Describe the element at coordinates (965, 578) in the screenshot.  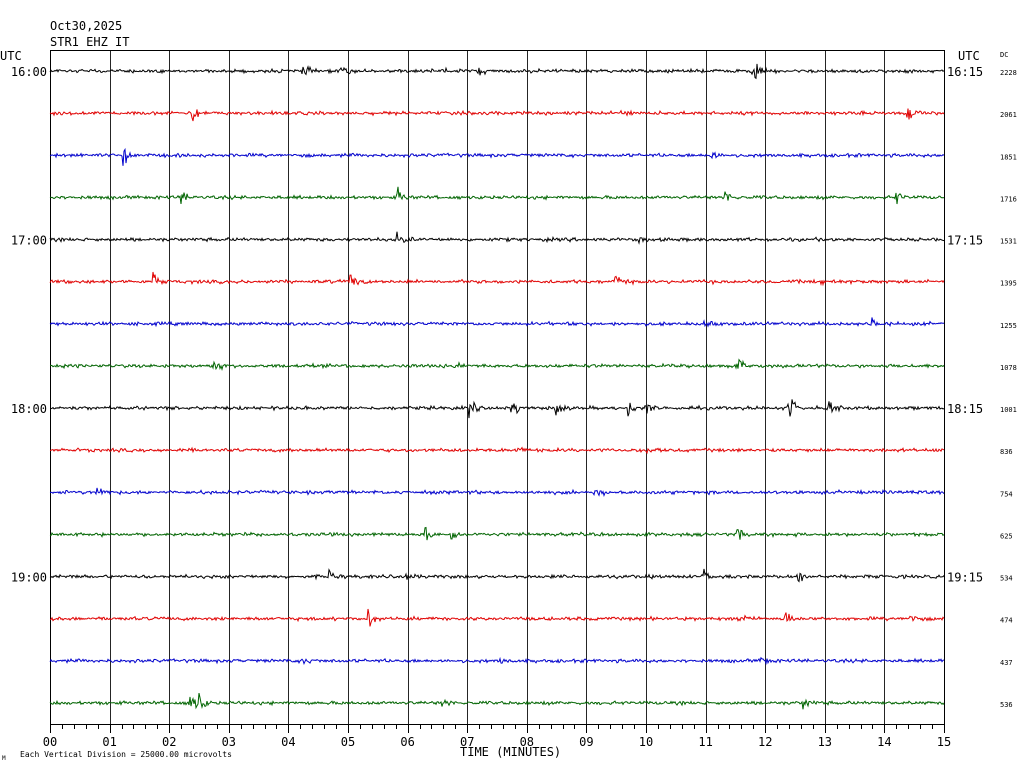
I see `right-time-label: 19:15` at that location.